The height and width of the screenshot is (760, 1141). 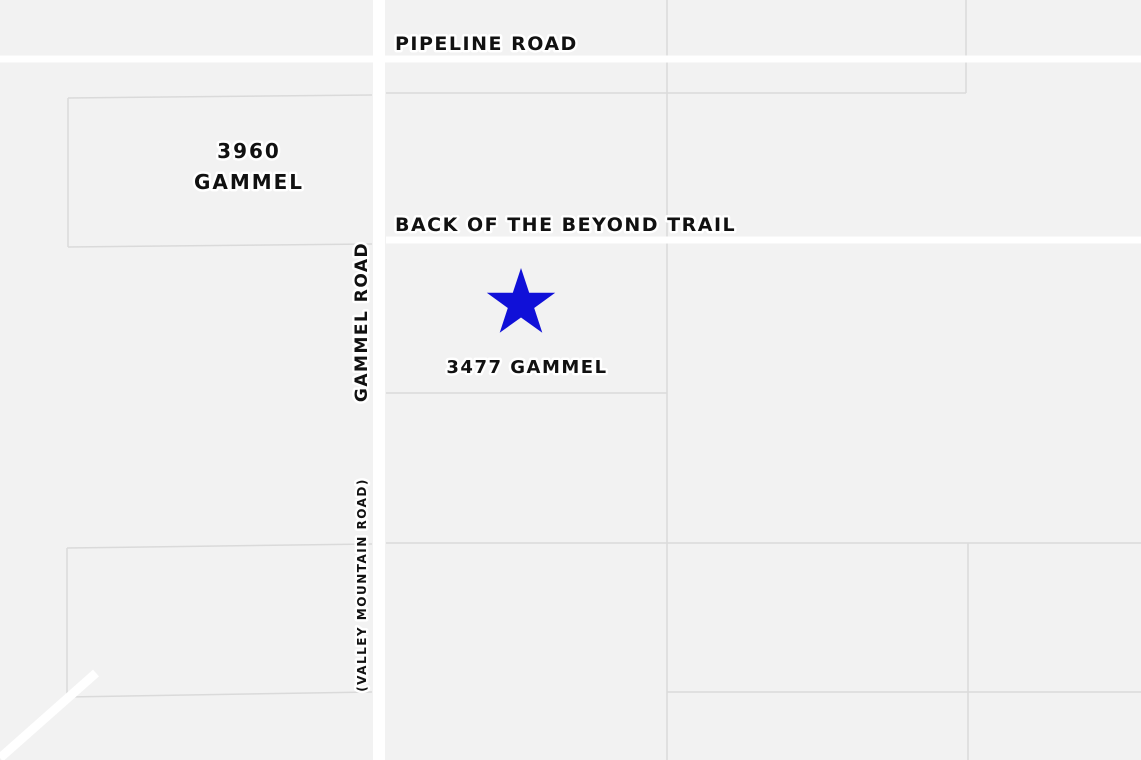 What do you see at coordinates (362, 585) in the screenshot?
I see `valley-mountain-road-label: (VALLEY MOUNTAIN ROAD)` at bounding box center [362, 585].